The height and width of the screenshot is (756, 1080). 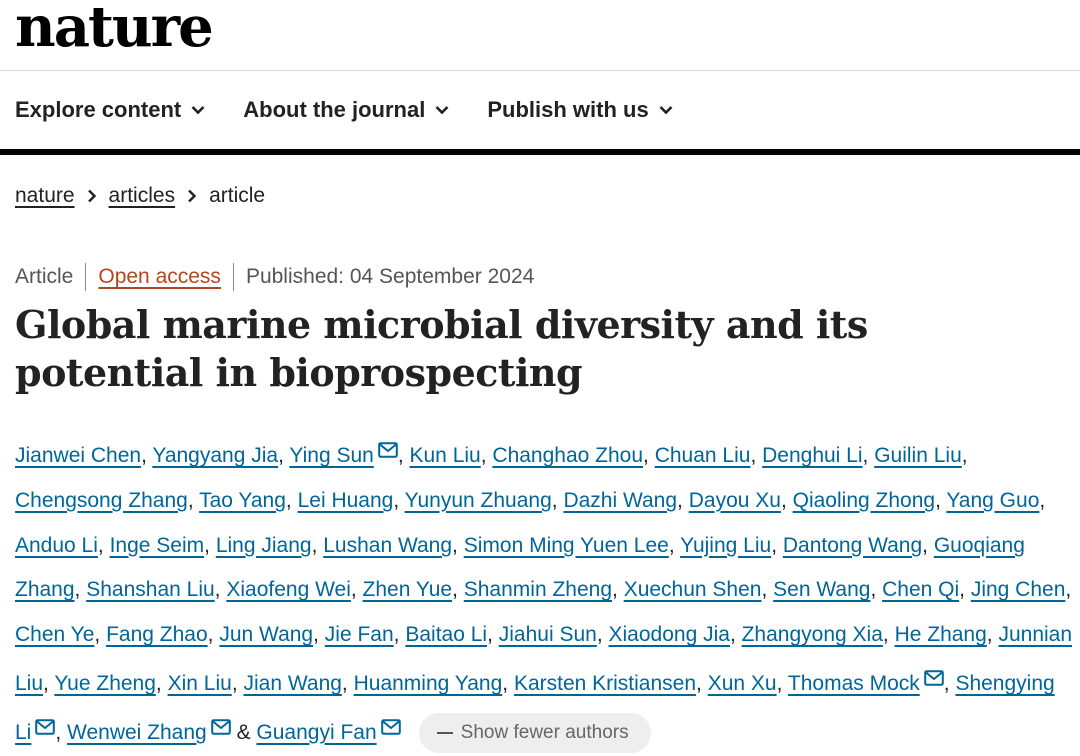 What do you see at coordinates (105, 683) in the screenshot?
I see `author-link: Yue Zheng` at bounding box center [105, 683].